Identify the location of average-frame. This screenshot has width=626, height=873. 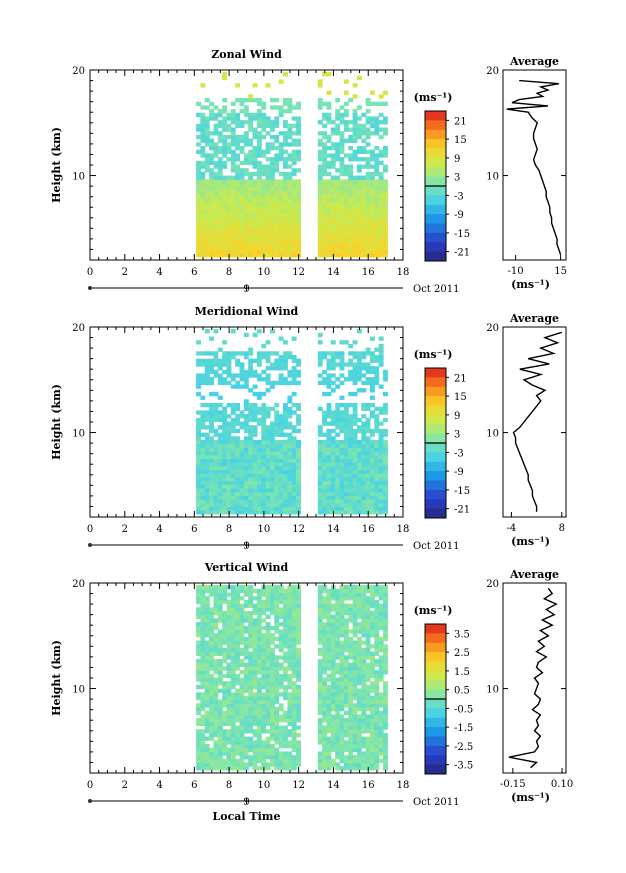
(534, 165).